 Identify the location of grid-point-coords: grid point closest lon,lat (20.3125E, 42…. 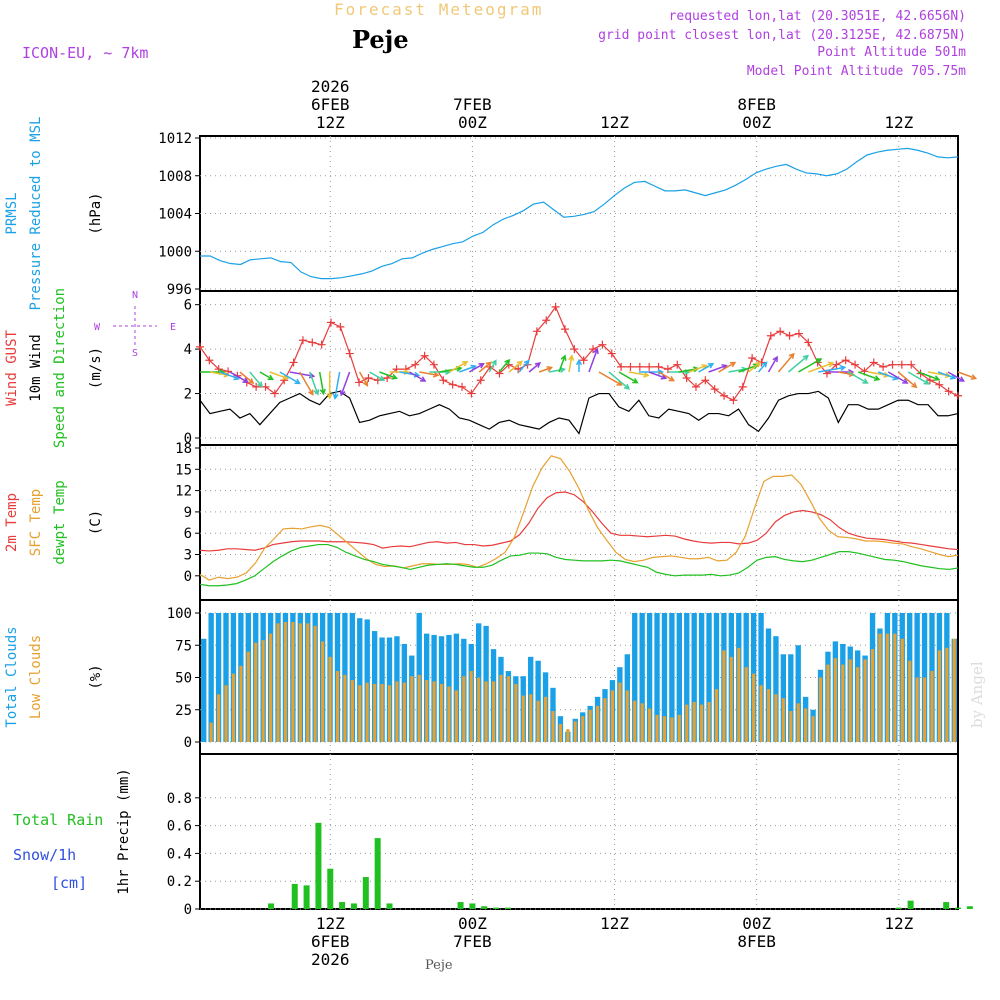
(782, 35).